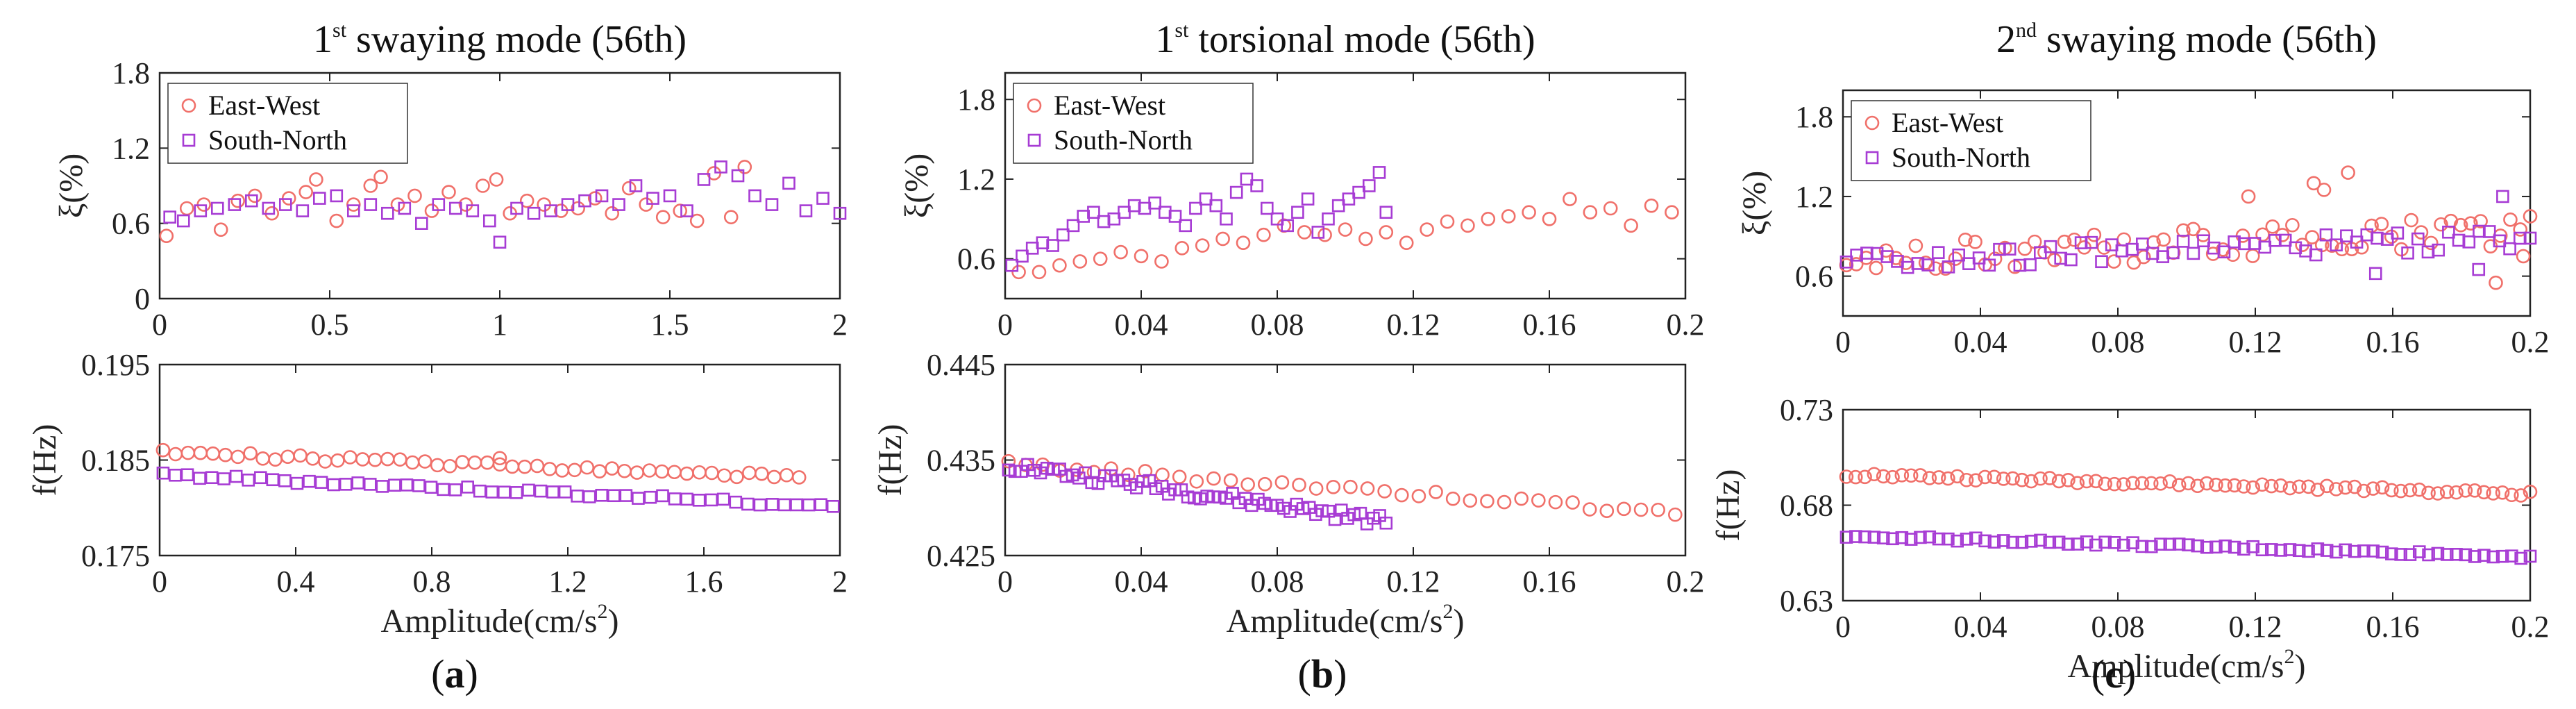 This screenshot has width=2576, height=709. What do you see at coordinates (454, 674) in the screenshot?
I see `panel-a-label: (a)` at bounding box center [454, 674].